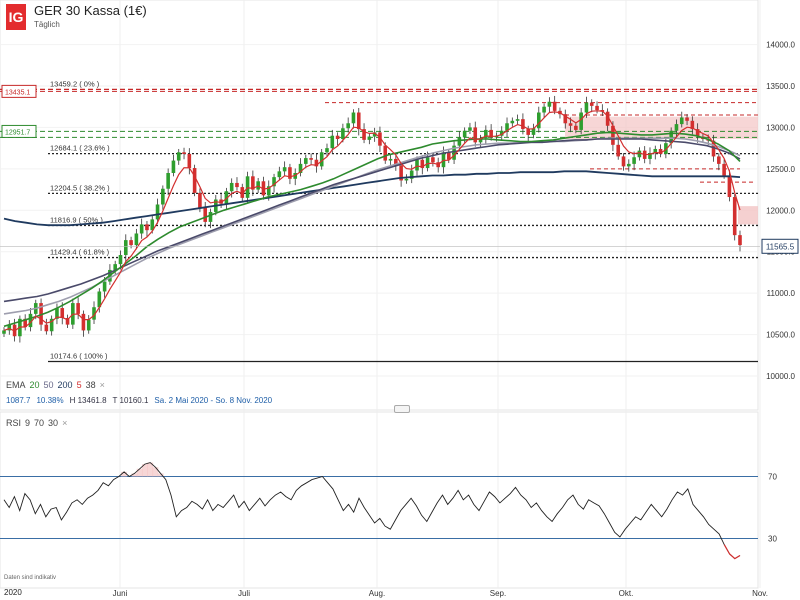  What do you see at coordinates (47, 24) in the screenshot?
I see `timeframe-label: Täglich` at bounding box center [47, 24].